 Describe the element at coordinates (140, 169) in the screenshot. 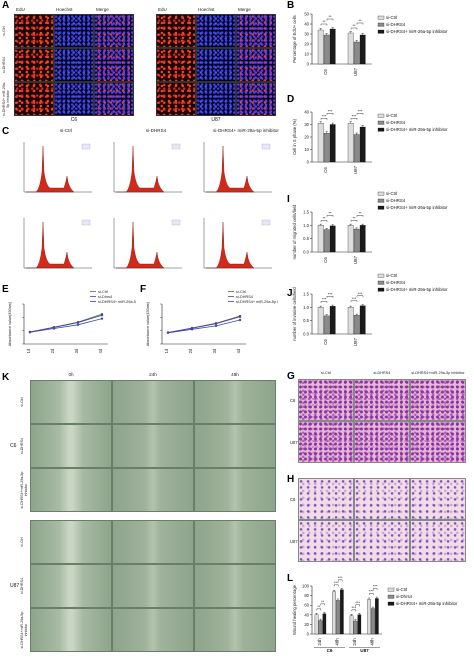

I see `g1-peak` at that location.